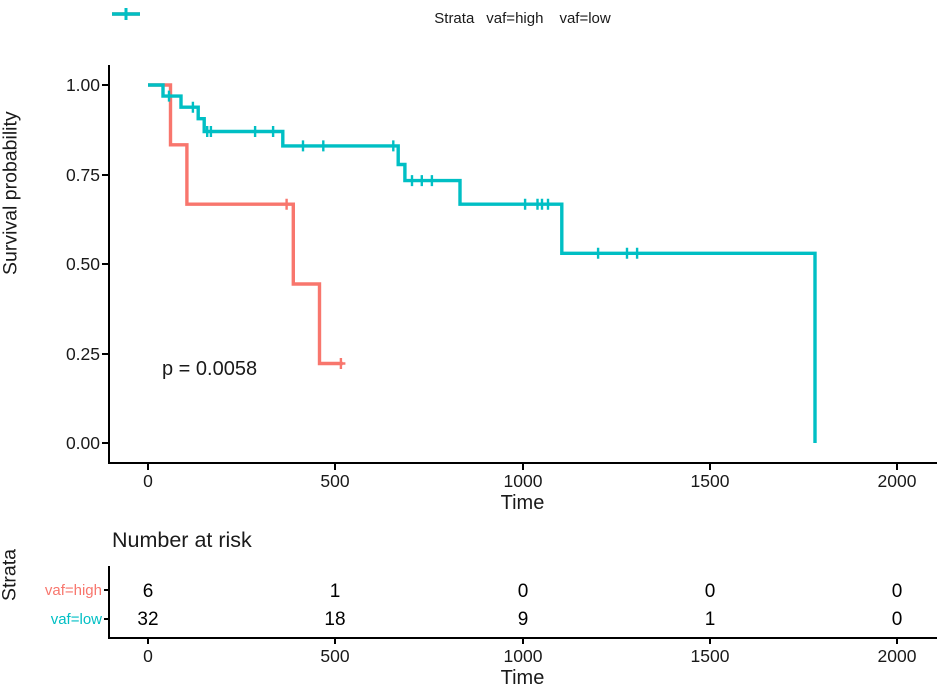 The image size is (938, 693). I want to click on x-tick-label: 1500, so click(710, 481).